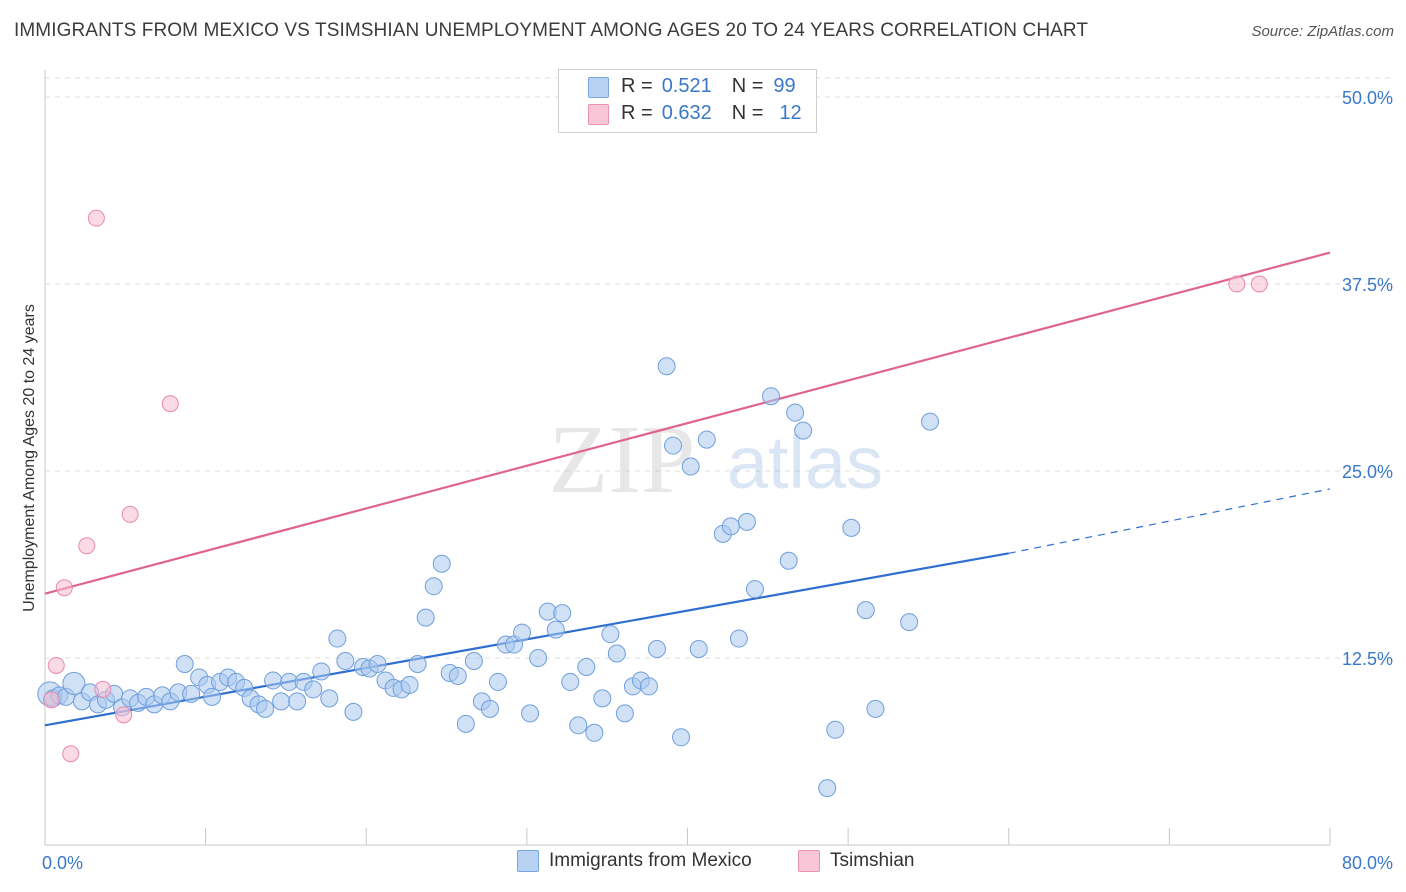 The width and height of the screenshot is (1406, 892). What do you see at coordinates (634, 861) in the screenshot?
I see `bottom-legend-mexico: Immigrants from Mexico` at bounding box center [634, 861].